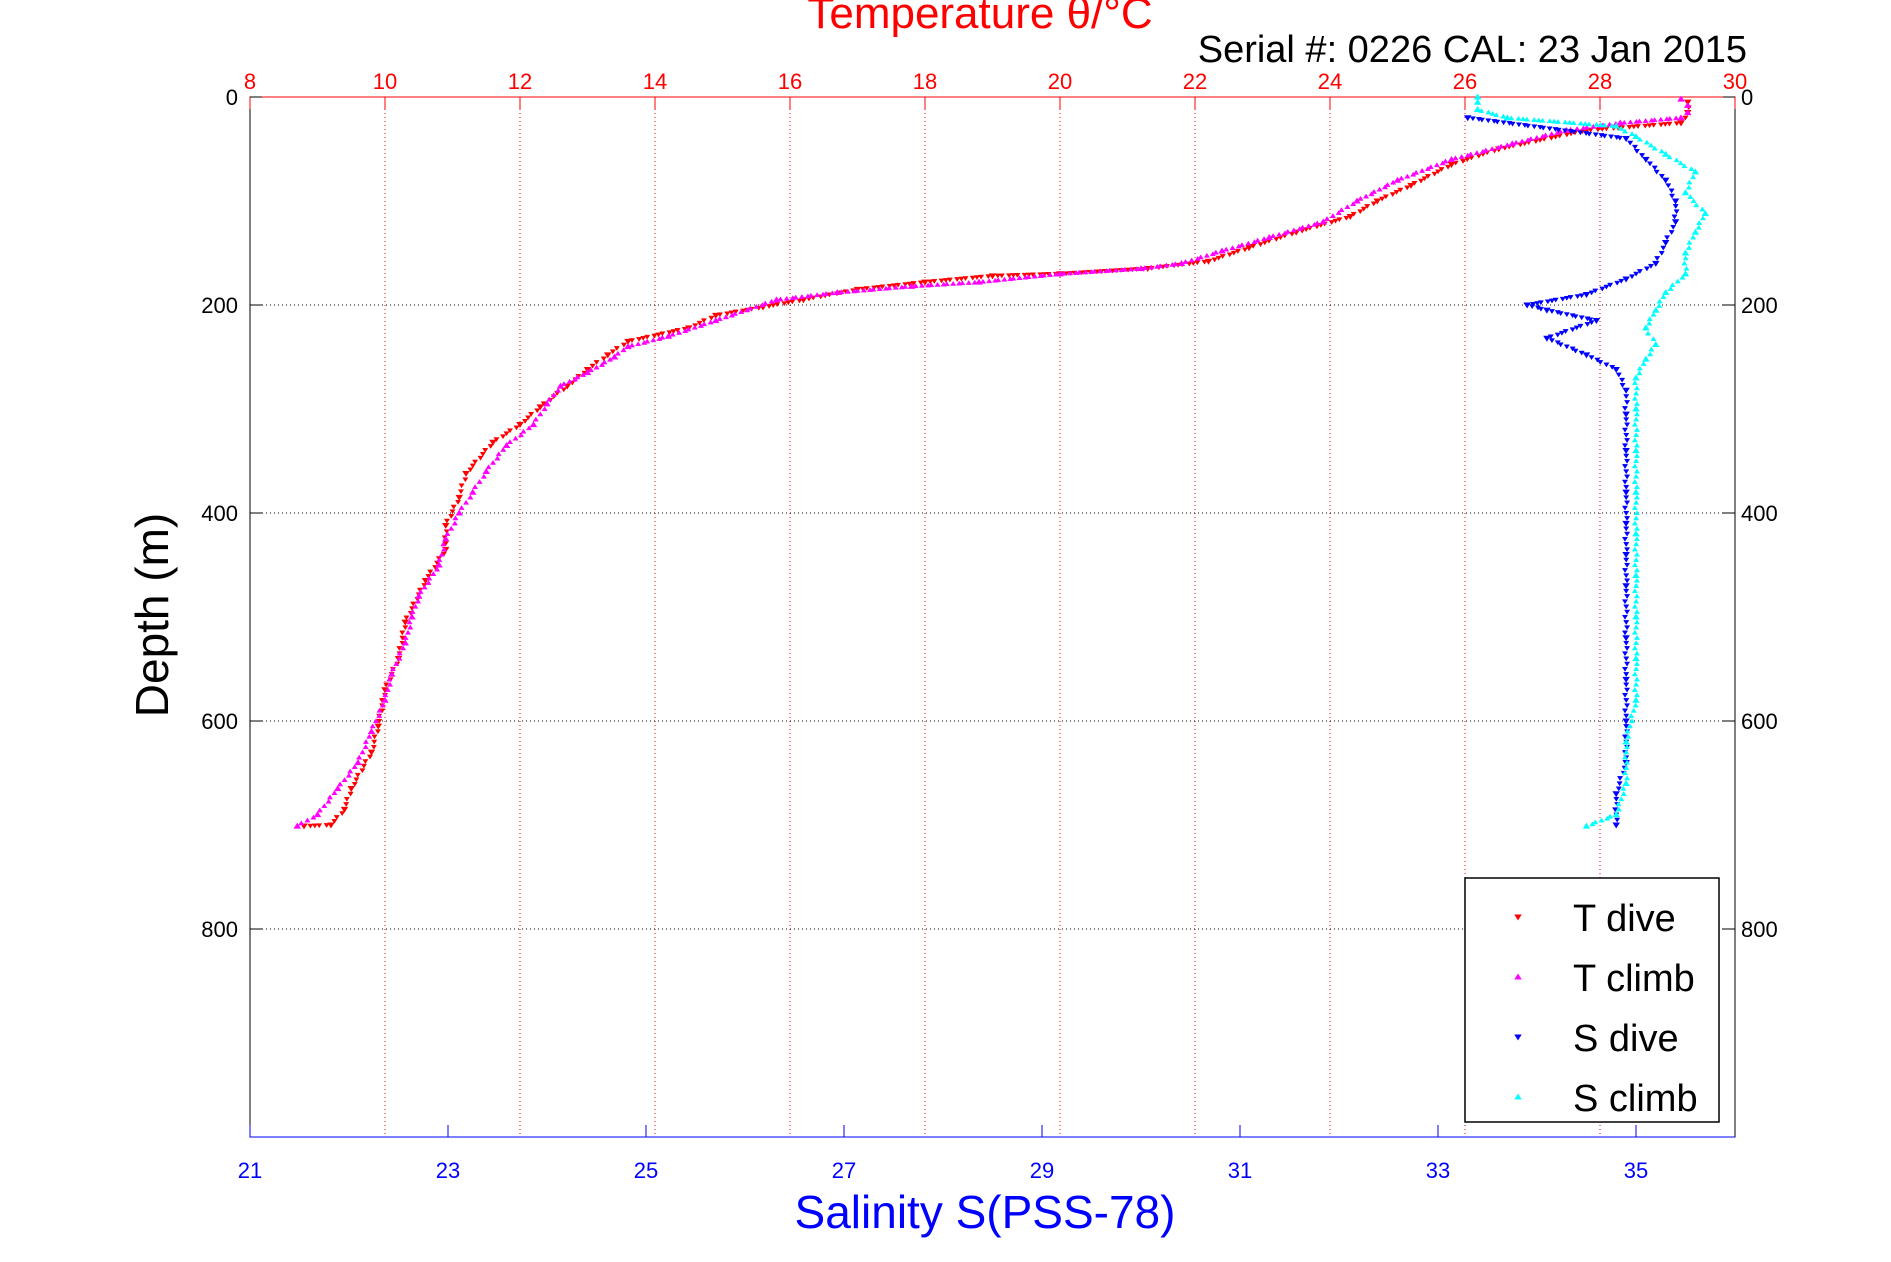 The image size is (1891, 1262). Describe the element at coordinates (1060, 81) in the screenshot. I see `top-tick-label: 20` at that location.